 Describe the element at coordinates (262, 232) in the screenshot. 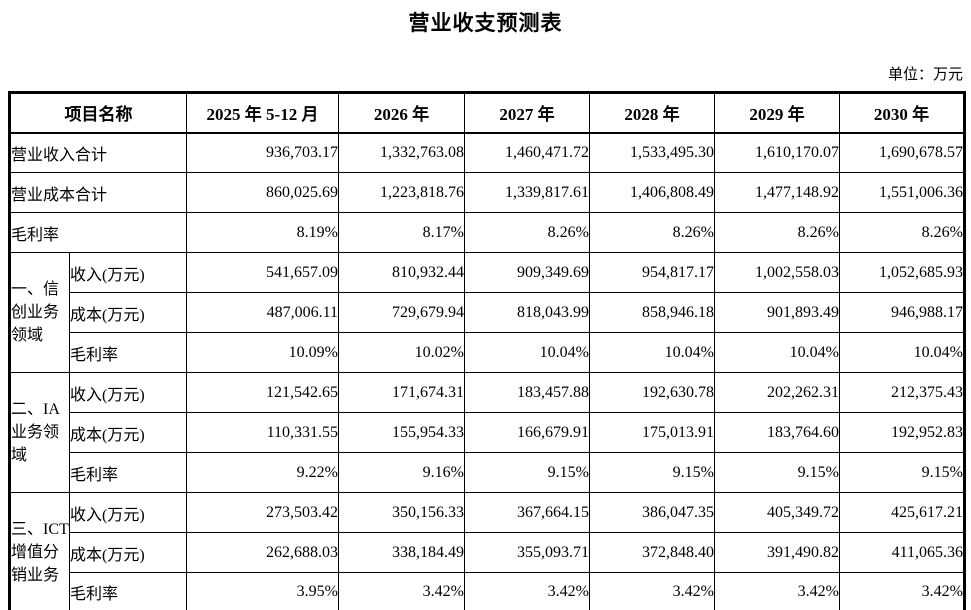

I see `cell-value: 8.19%` at that location.